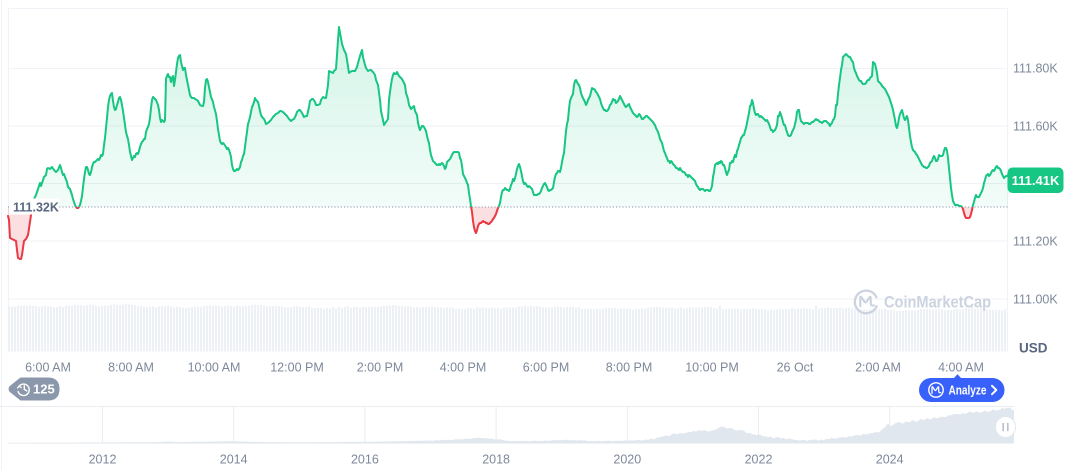  What do you see at coordinates (1036, 180) in the screenshot?
I see `svg-text: 111.41K` at bounding box center [1036, 180].